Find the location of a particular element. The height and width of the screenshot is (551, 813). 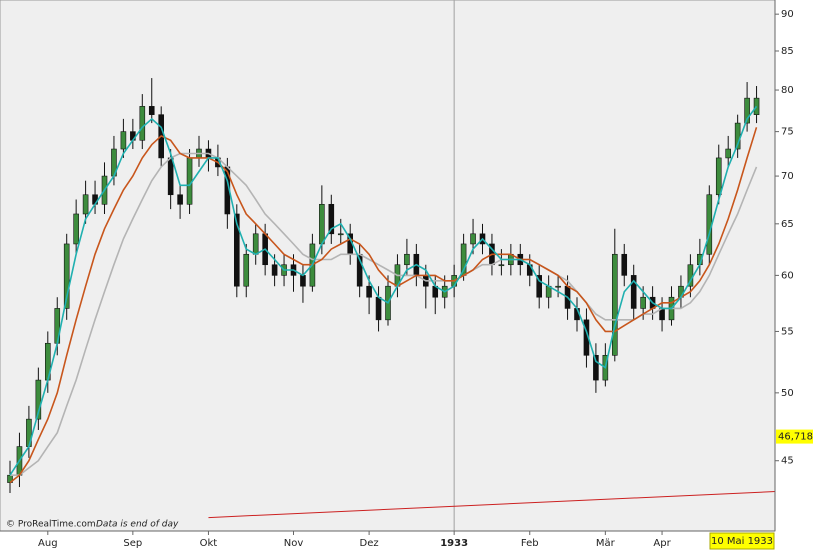

date-label: 10 Mai 1933 is located at coordinates (742, 541).